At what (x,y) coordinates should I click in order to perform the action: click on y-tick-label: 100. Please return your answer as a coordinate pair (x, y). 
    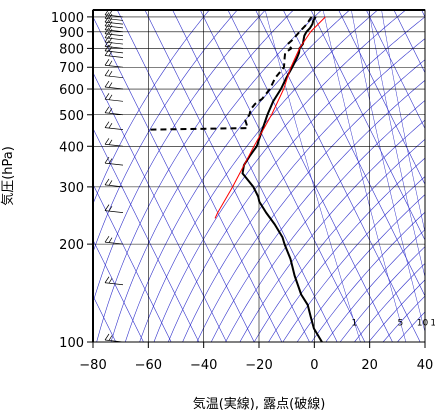
    Looking at the image, I should click on (71, 343).